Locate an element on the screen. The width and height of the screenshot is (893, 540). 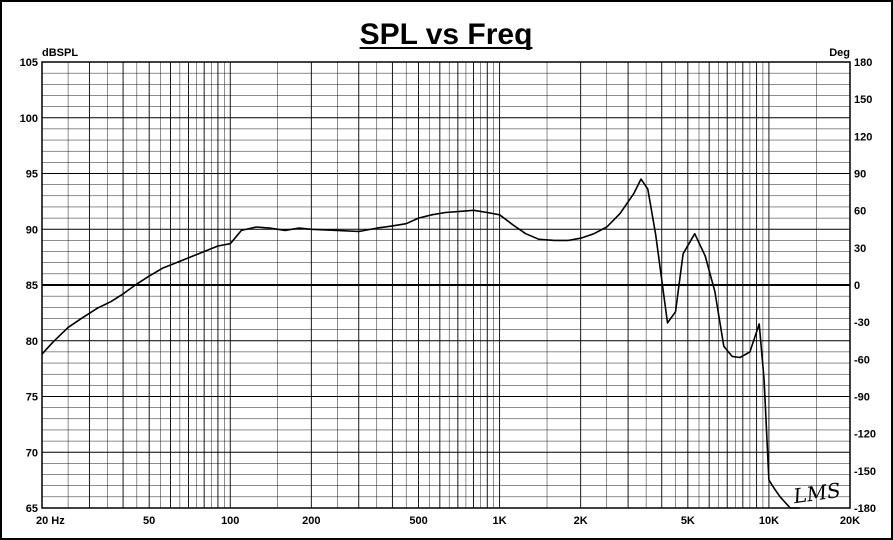
left-tick-label: 75 is located at coordinates (32, 398).